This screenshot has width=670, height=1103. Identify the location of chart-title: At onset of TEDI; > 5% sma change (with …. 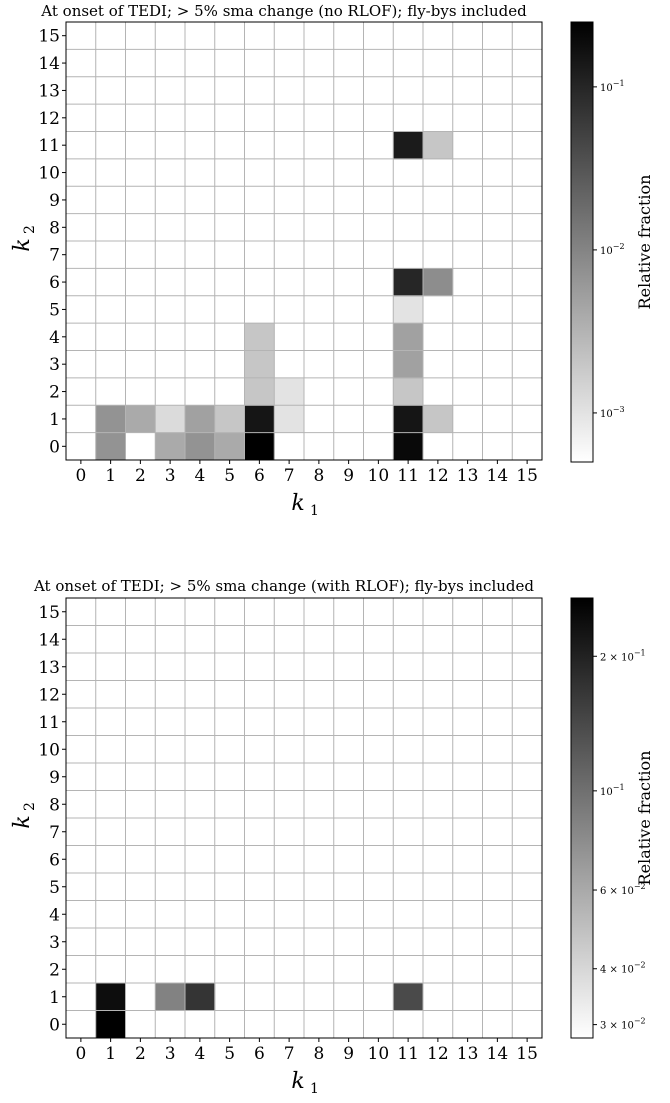
(283, 586).